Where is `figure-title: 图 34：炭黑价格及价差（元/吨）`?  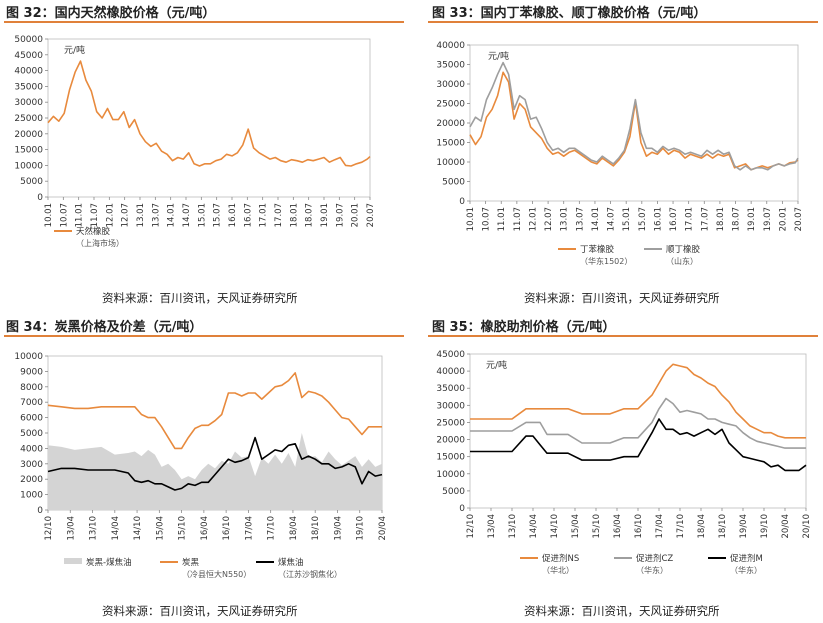
figure-title: 图 34：炭黑价格及价差（元/吨） is located at coordinates (104, 327).